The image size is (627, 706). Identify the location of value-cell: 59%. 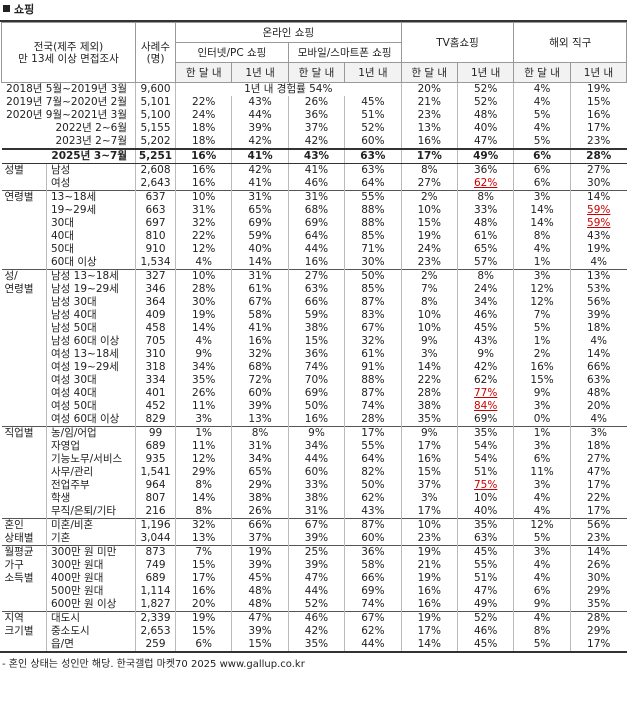
(598, 223).